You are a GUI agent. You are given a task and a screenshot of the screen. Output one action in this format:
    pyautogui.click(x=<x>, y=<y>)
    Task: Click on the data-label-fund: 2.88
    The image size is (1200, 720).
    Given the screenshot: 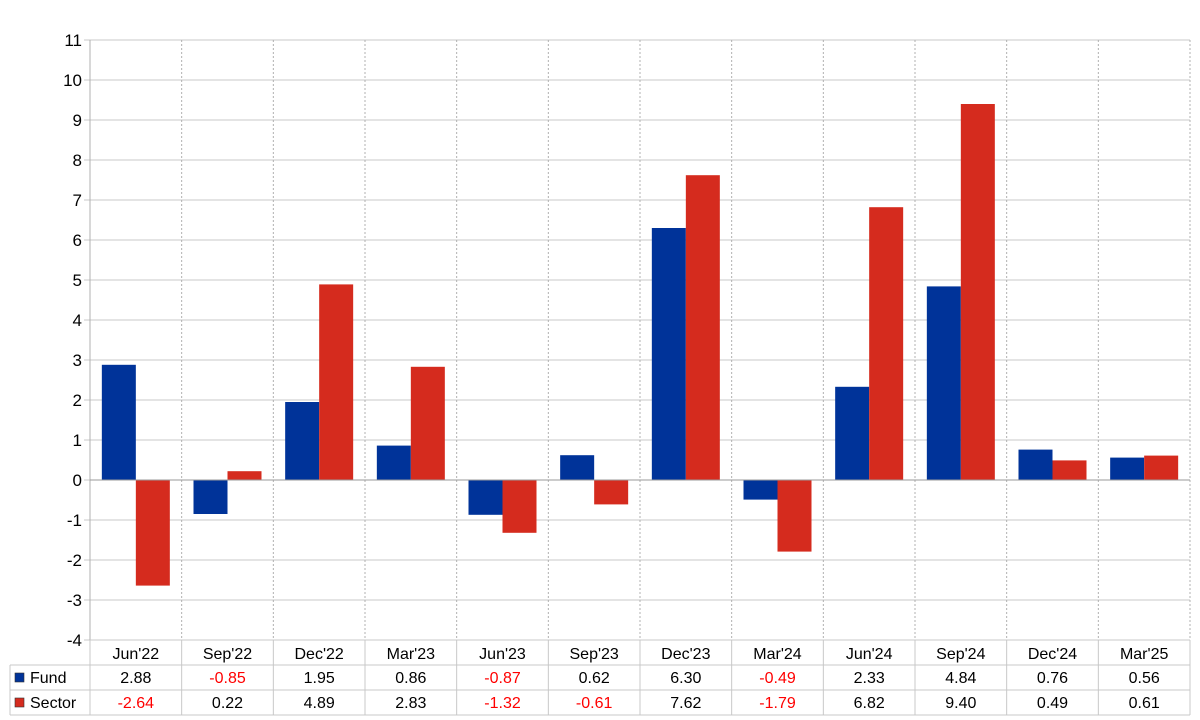 What is the action you would take?
    pyautogui.click(x=135, y=678)
    